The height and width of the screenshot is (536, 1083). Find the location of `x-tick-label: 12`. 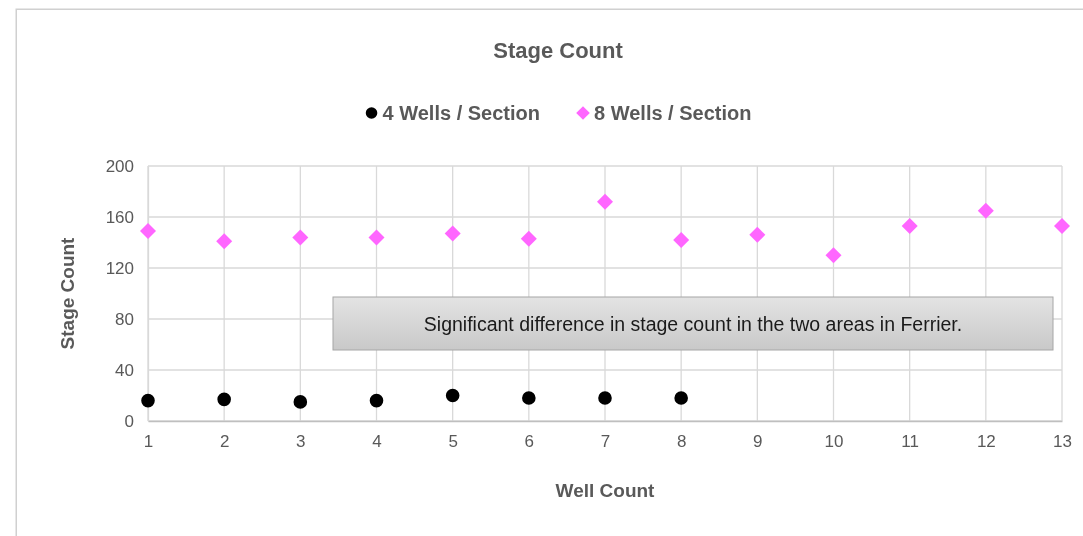

x-tick-label: 12 is located at coordinates (986, 442).